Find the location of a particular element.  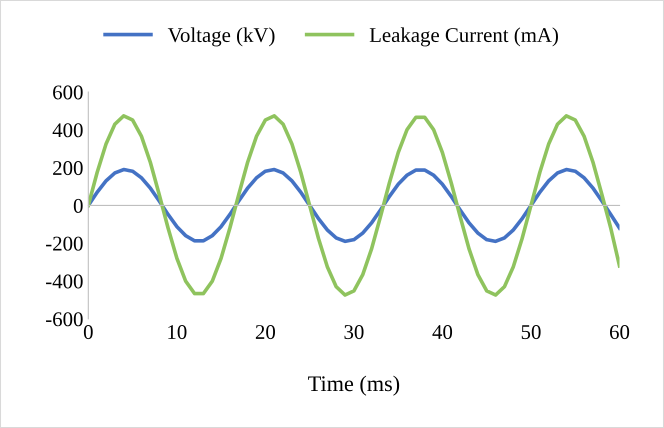

y-tick-label: -400 is located at coordinates (64, 281).